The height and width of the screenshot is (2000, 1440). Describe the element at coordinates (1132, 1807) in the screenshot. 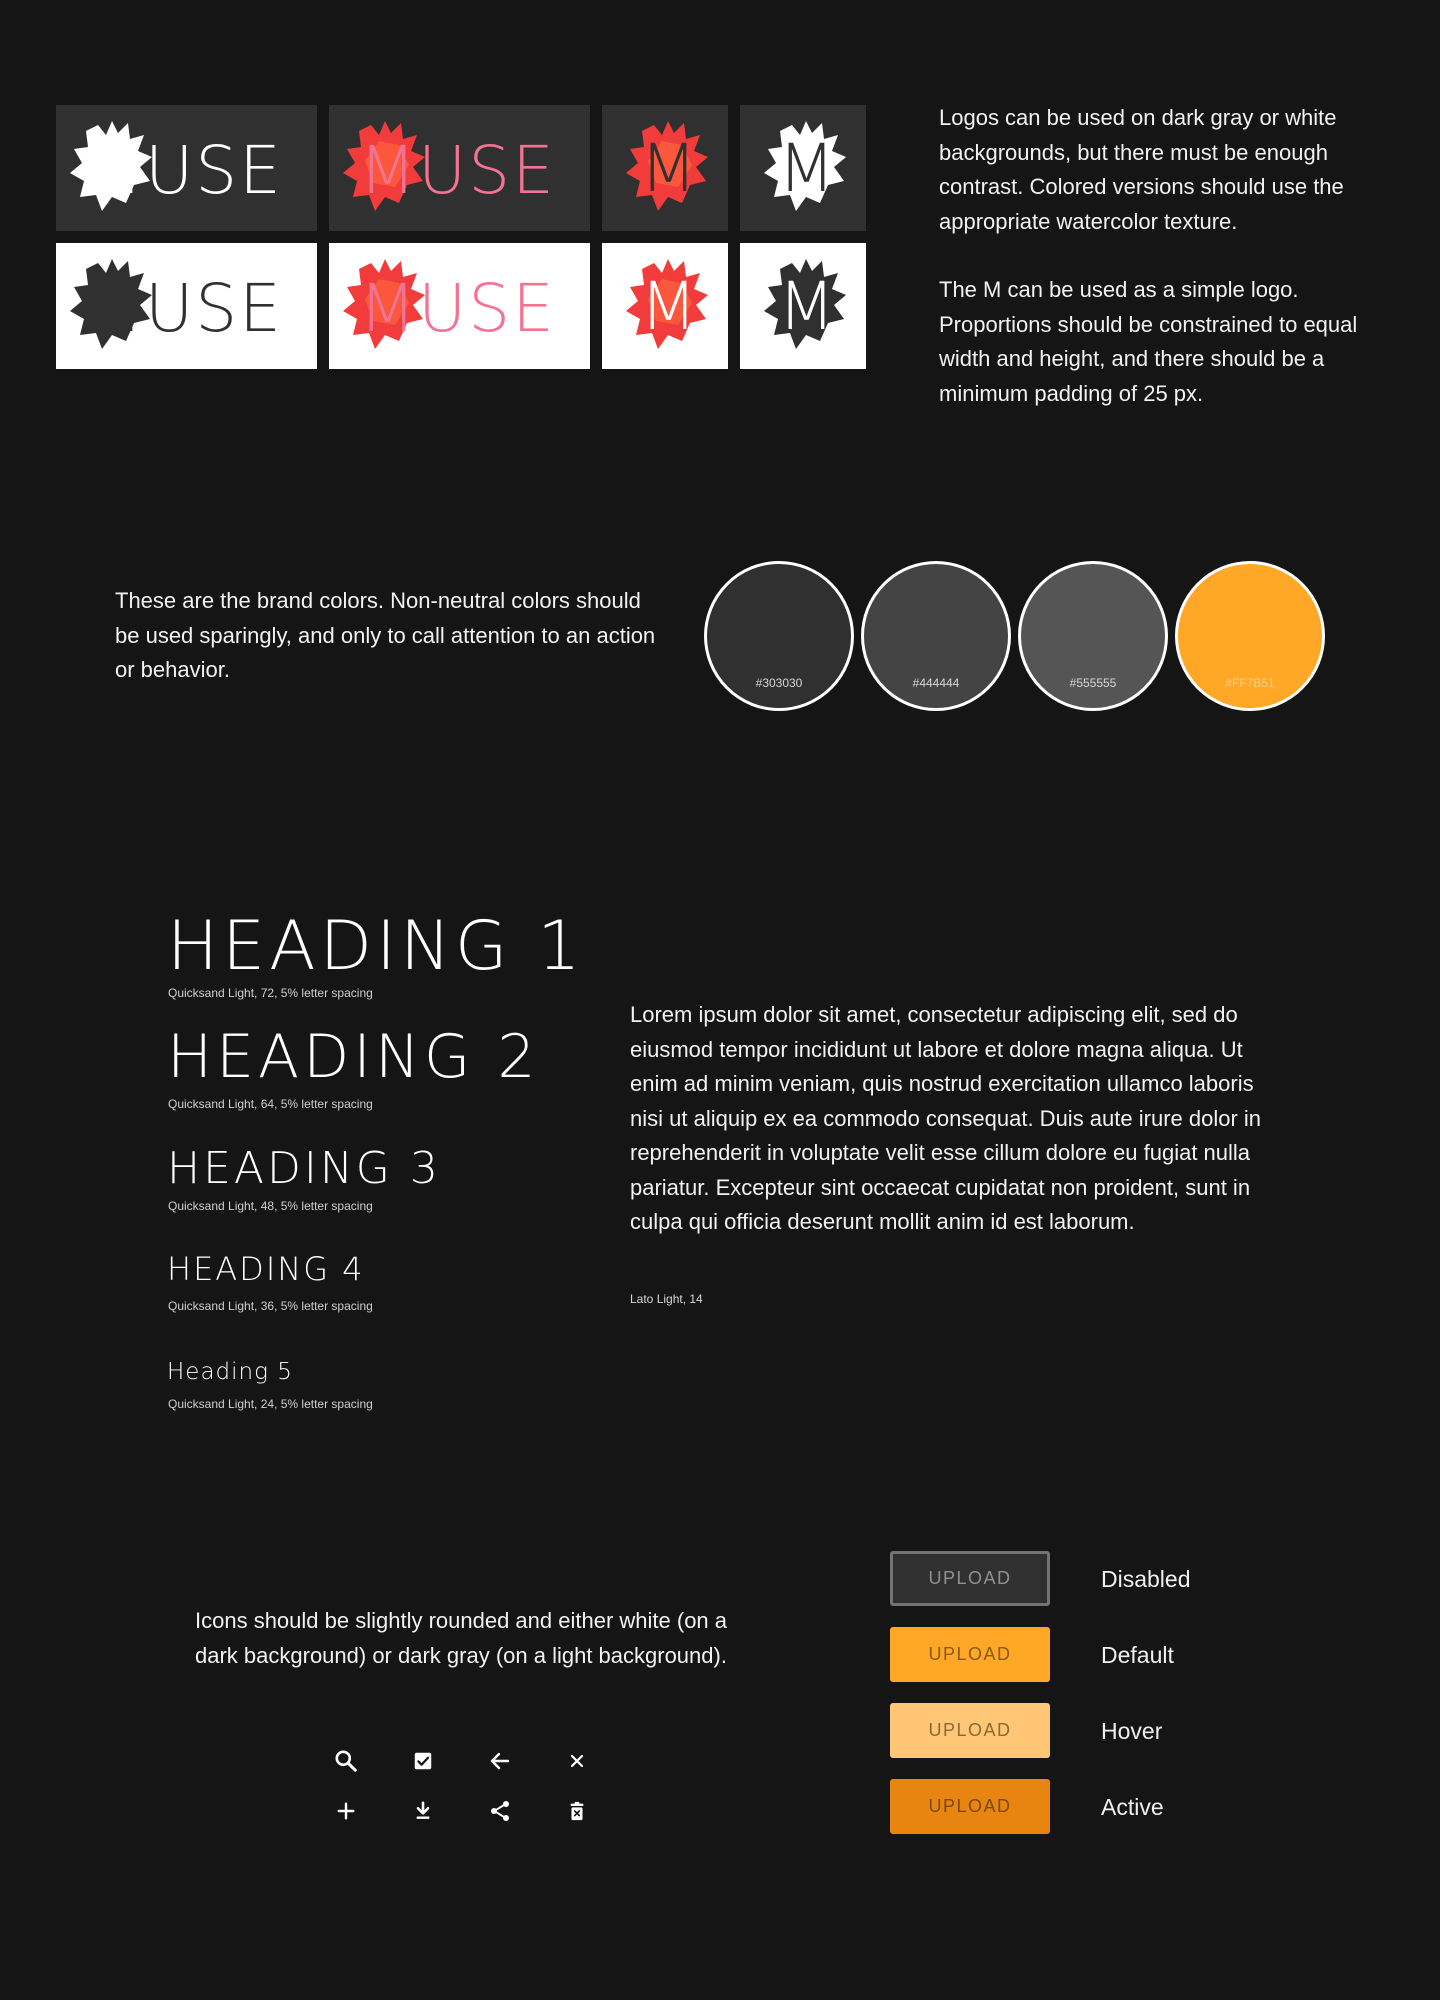

I see `button-state-label: Active` at that location.